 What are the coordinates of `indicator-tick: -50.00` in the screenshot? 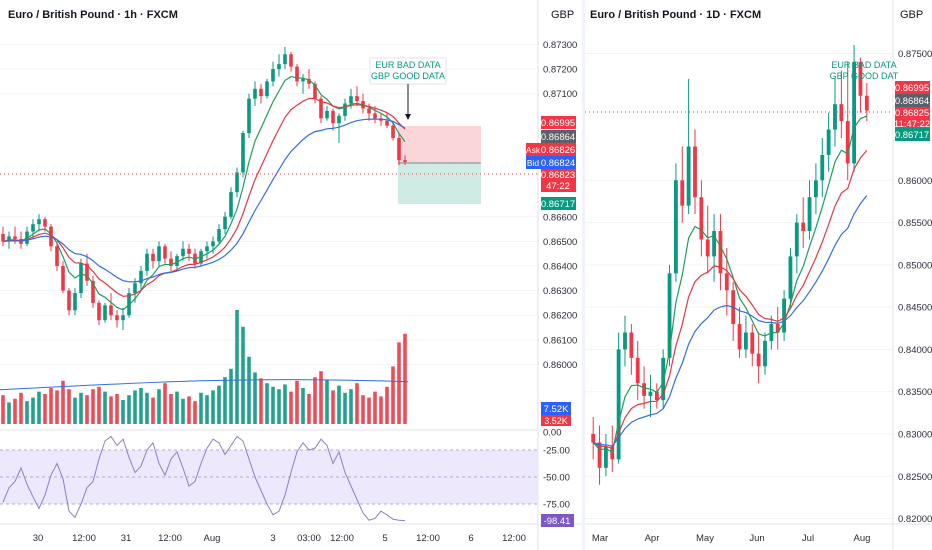 It's located at (556, 478).